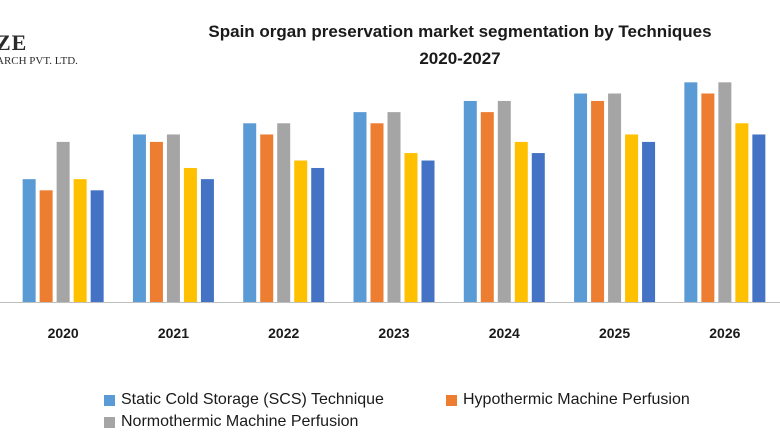 The width and height of the screenshot is (780, 440). Describe the element at coordinates (53, 50) in the screenshot. I see `company-logo: ZE ARCH PVT. LTD.` at that location.